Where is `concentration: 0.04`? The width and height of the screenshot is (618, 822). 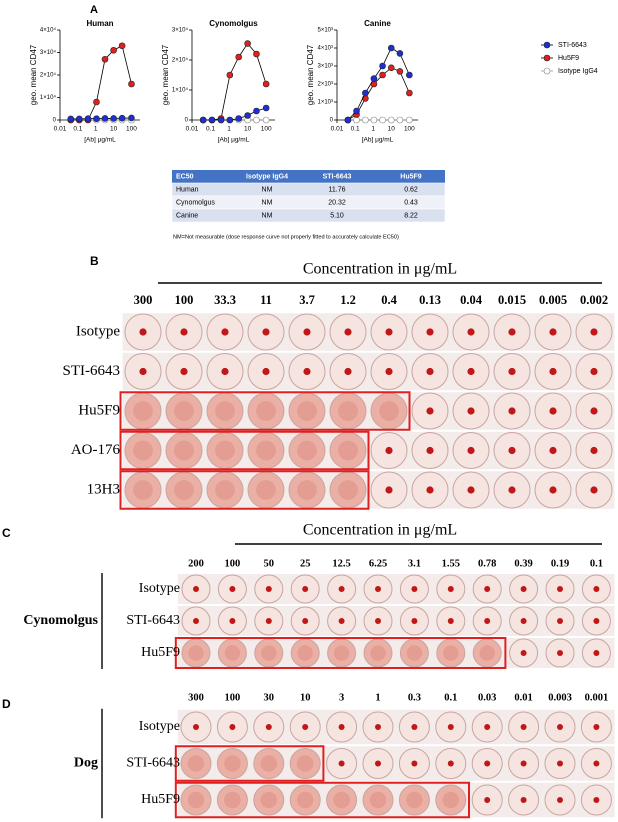
concentration: 0.04 is located at coordinates (471, 300).